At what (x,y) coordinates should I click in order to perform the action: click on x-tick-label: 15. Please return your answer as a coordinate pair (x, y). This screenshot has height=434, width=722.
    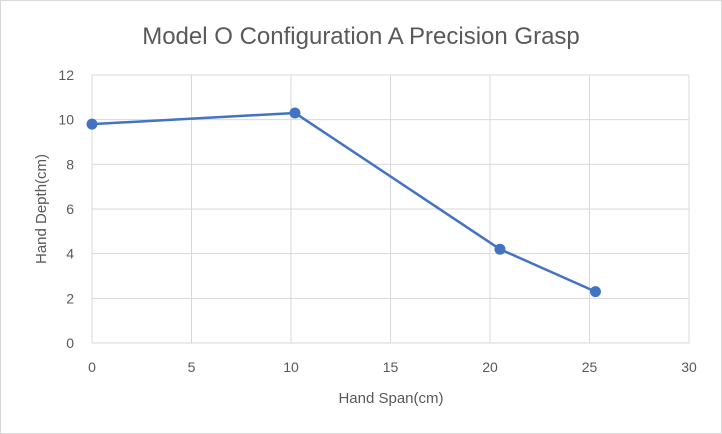
    Looking at the image, I should click on (391, 367).